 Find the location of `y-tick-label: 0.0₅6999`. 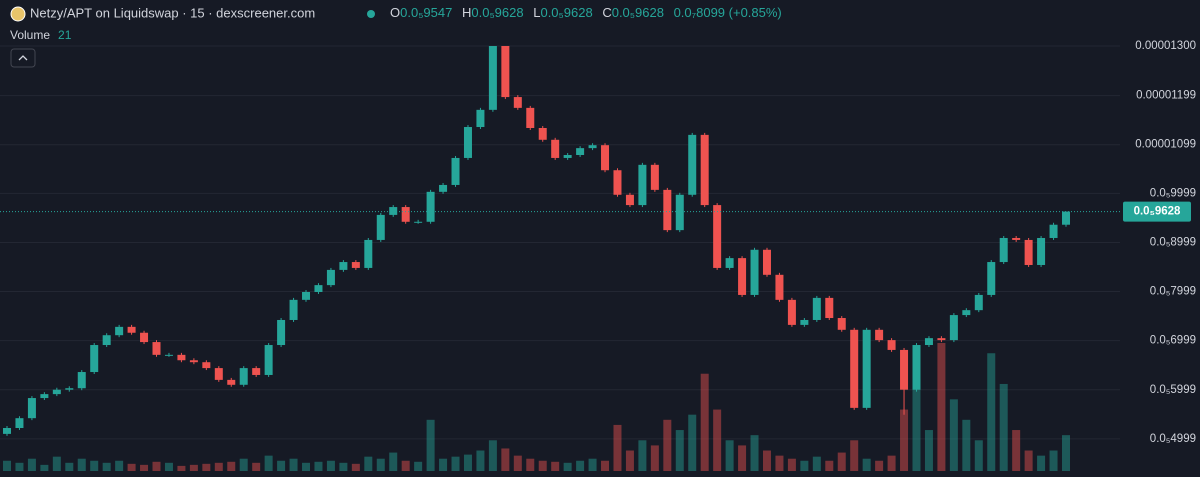

y-tick-label: 0.0₅6999 is located at coordinates (1173, 341).